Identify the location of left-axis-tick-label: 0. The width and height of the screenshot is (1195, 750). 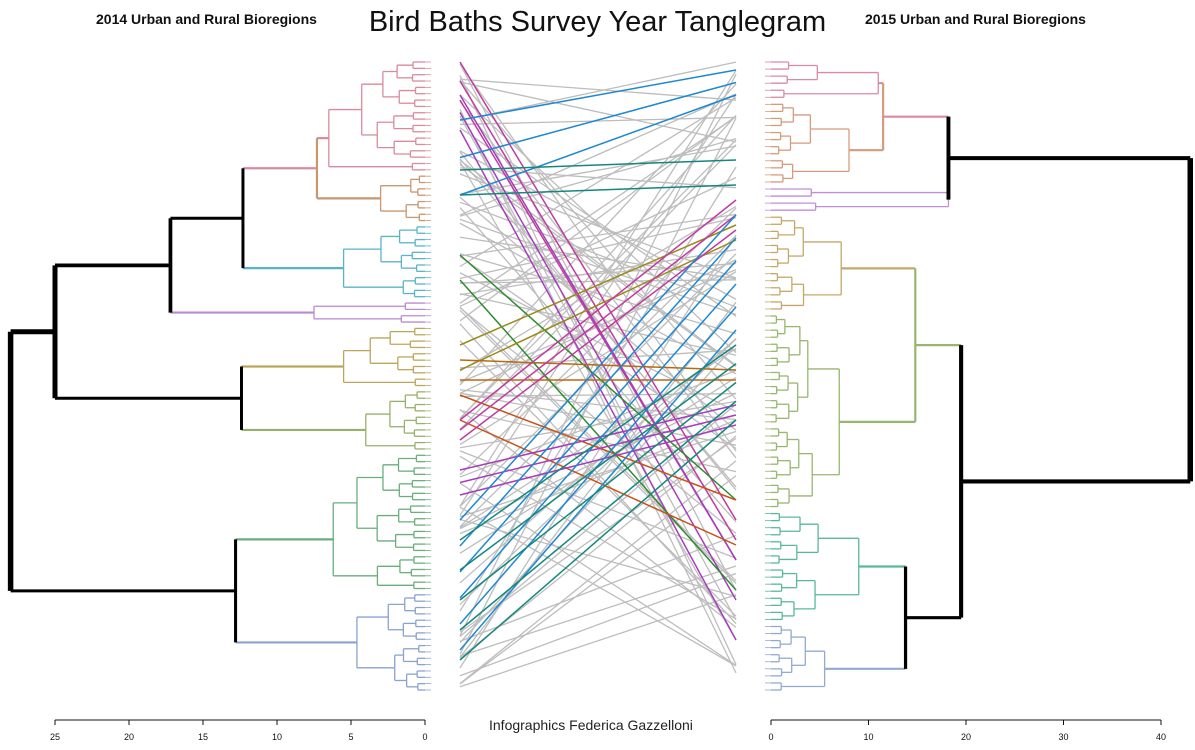
(424, 737).